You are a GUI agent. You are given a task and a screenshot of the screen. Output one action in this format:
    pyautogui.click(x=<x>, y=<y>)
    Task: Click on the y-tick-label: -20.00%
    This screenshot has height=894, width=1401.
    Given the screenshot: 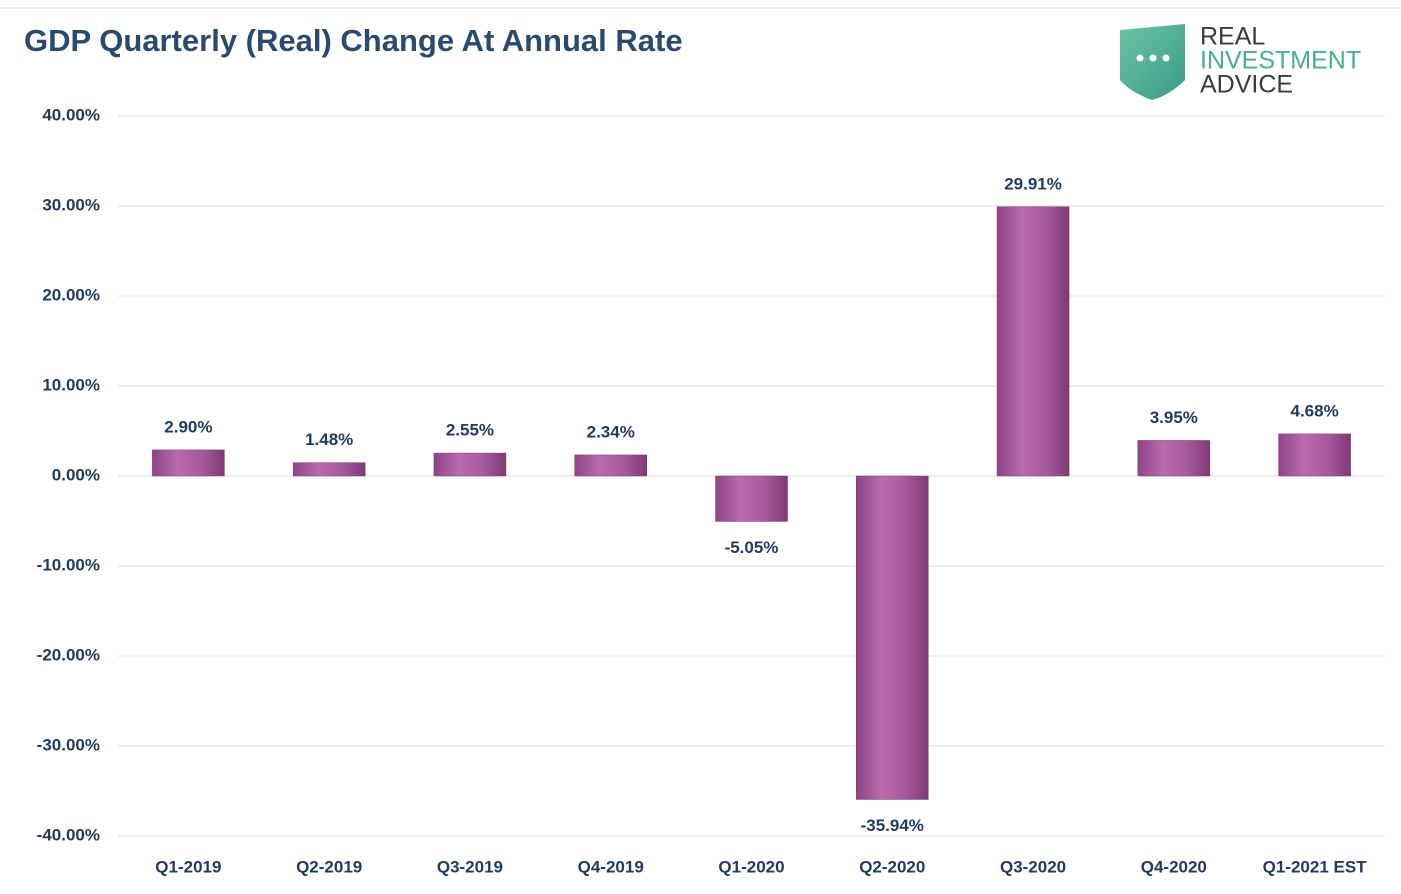 What is the action you would take?
    pyautogui.click(x=68, y=654)
    